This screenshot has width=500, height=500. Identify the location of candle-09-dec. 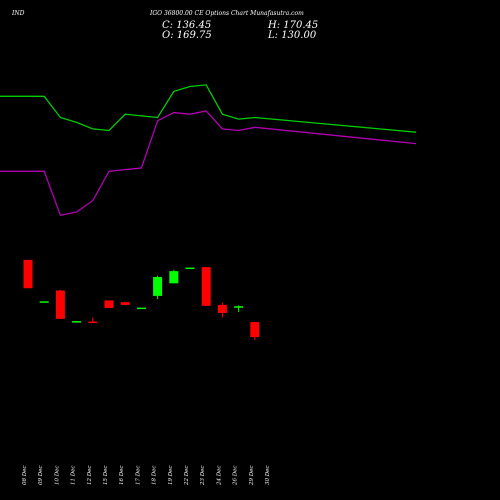
(44, 302).